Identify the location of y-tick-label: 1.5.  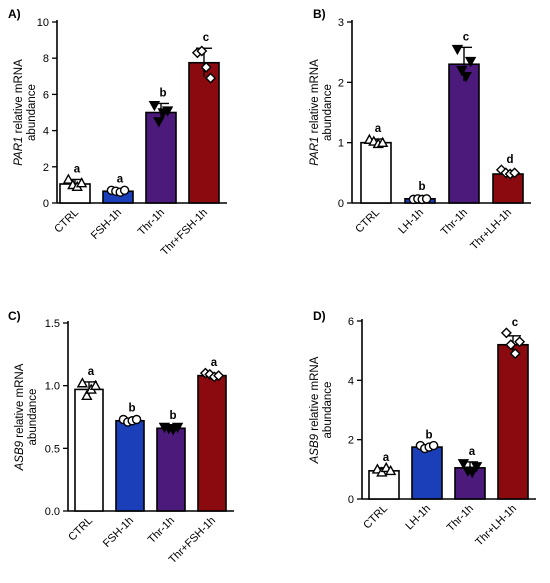
(52, 324).